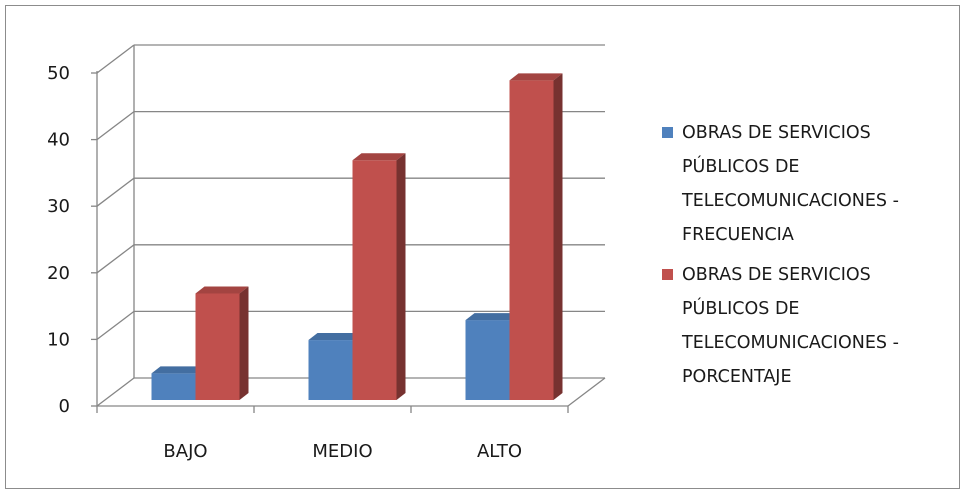 This screenshot has height=495, width=967. I want to click on legend-label: FRECUENCIA, so click(738, 235).